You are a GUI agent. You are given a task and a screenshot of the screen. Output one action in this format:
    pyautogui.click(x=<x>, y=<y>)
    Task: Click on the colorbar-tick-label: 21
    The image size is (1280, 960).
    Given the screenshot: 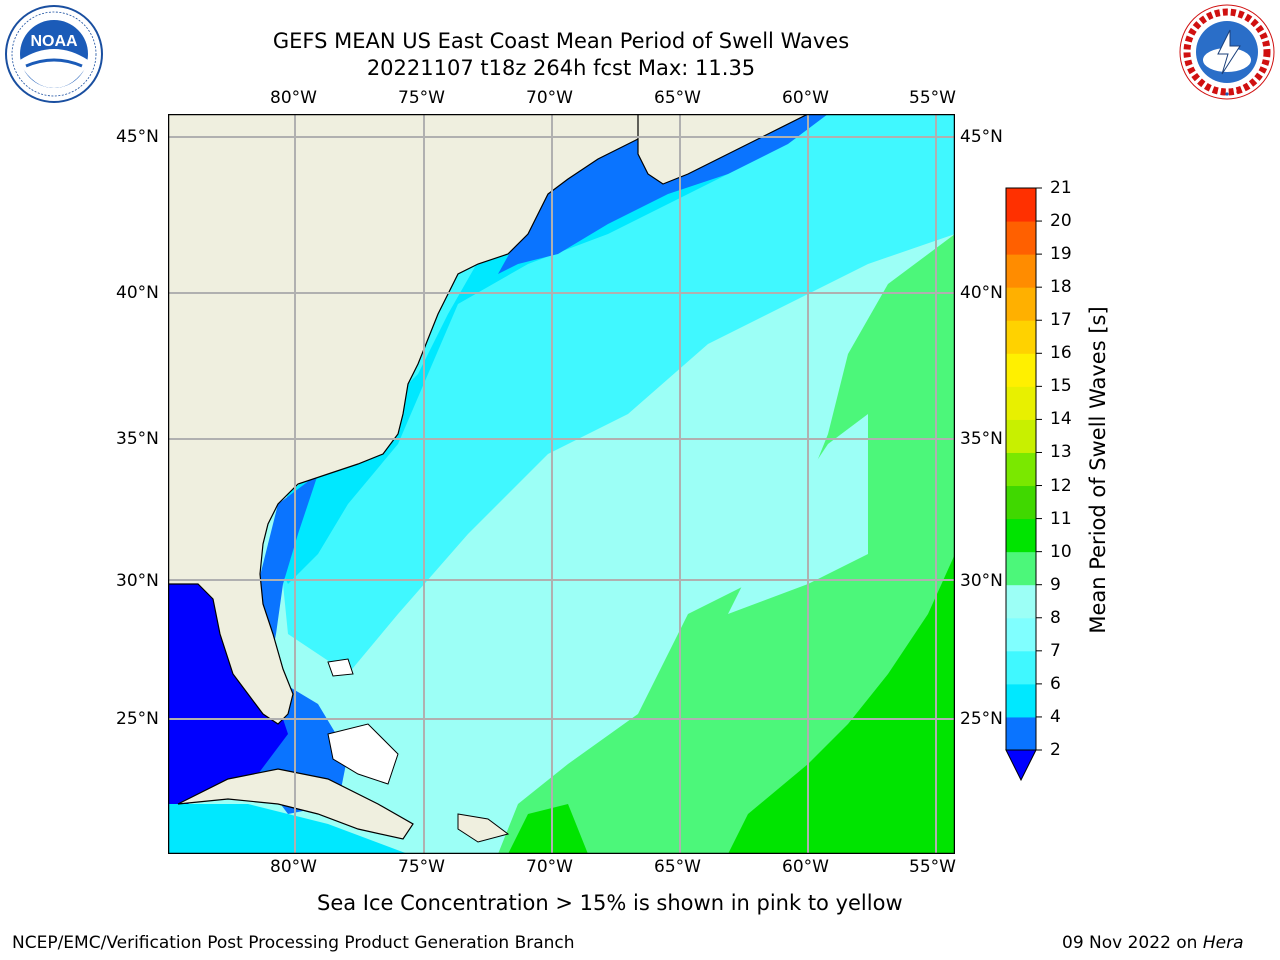 What is the action you would take?
    pyautogui.click(x=1061, y=188)
    